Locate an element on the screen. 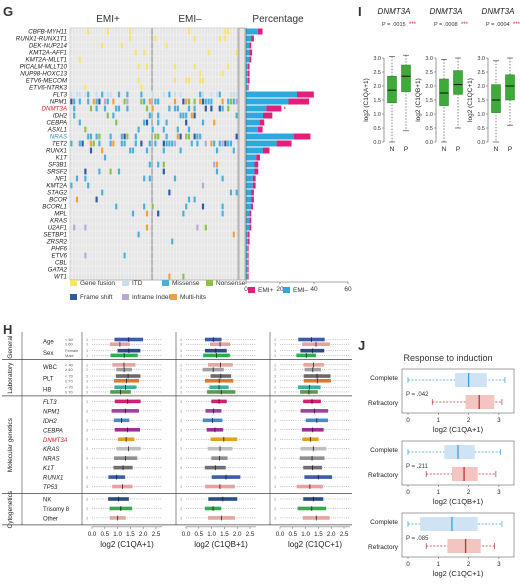 The width and height of the screenshot is (520, 585). row-label: TP53 is located at coordinates (50, 488).